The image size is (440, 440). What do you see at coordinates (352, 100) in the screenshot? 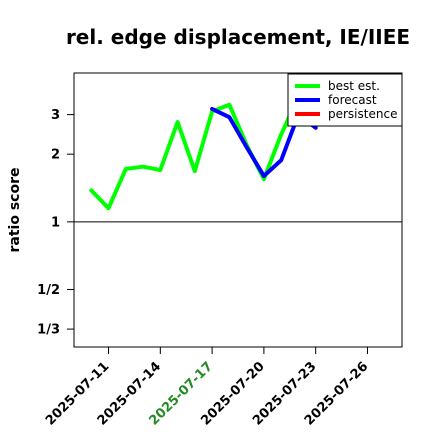
I see `legend-label-1: forecast` at bounding box center [352, 100].